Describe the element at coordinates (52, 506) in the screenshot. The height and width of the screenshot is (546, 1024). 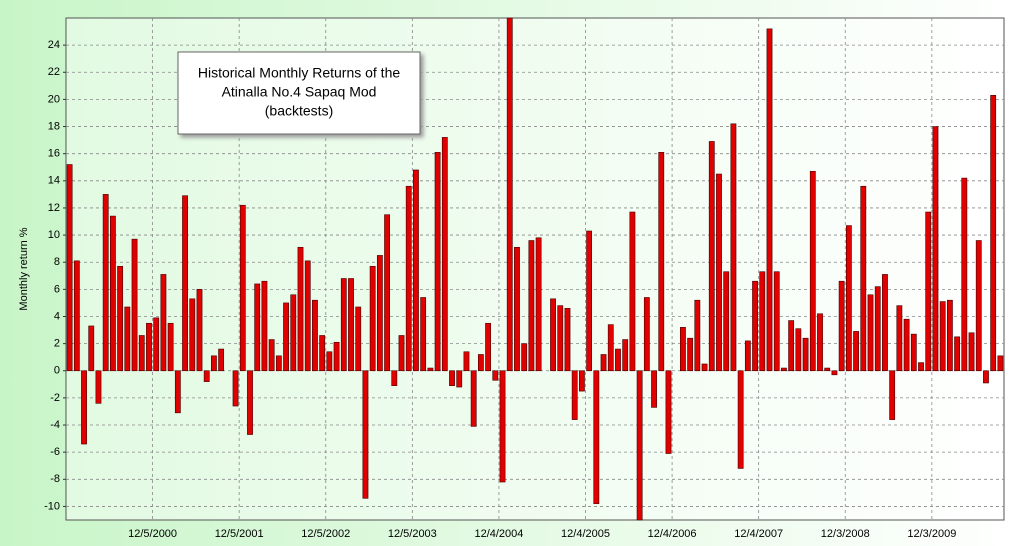
I see `y-tick-label: -10` at that location.